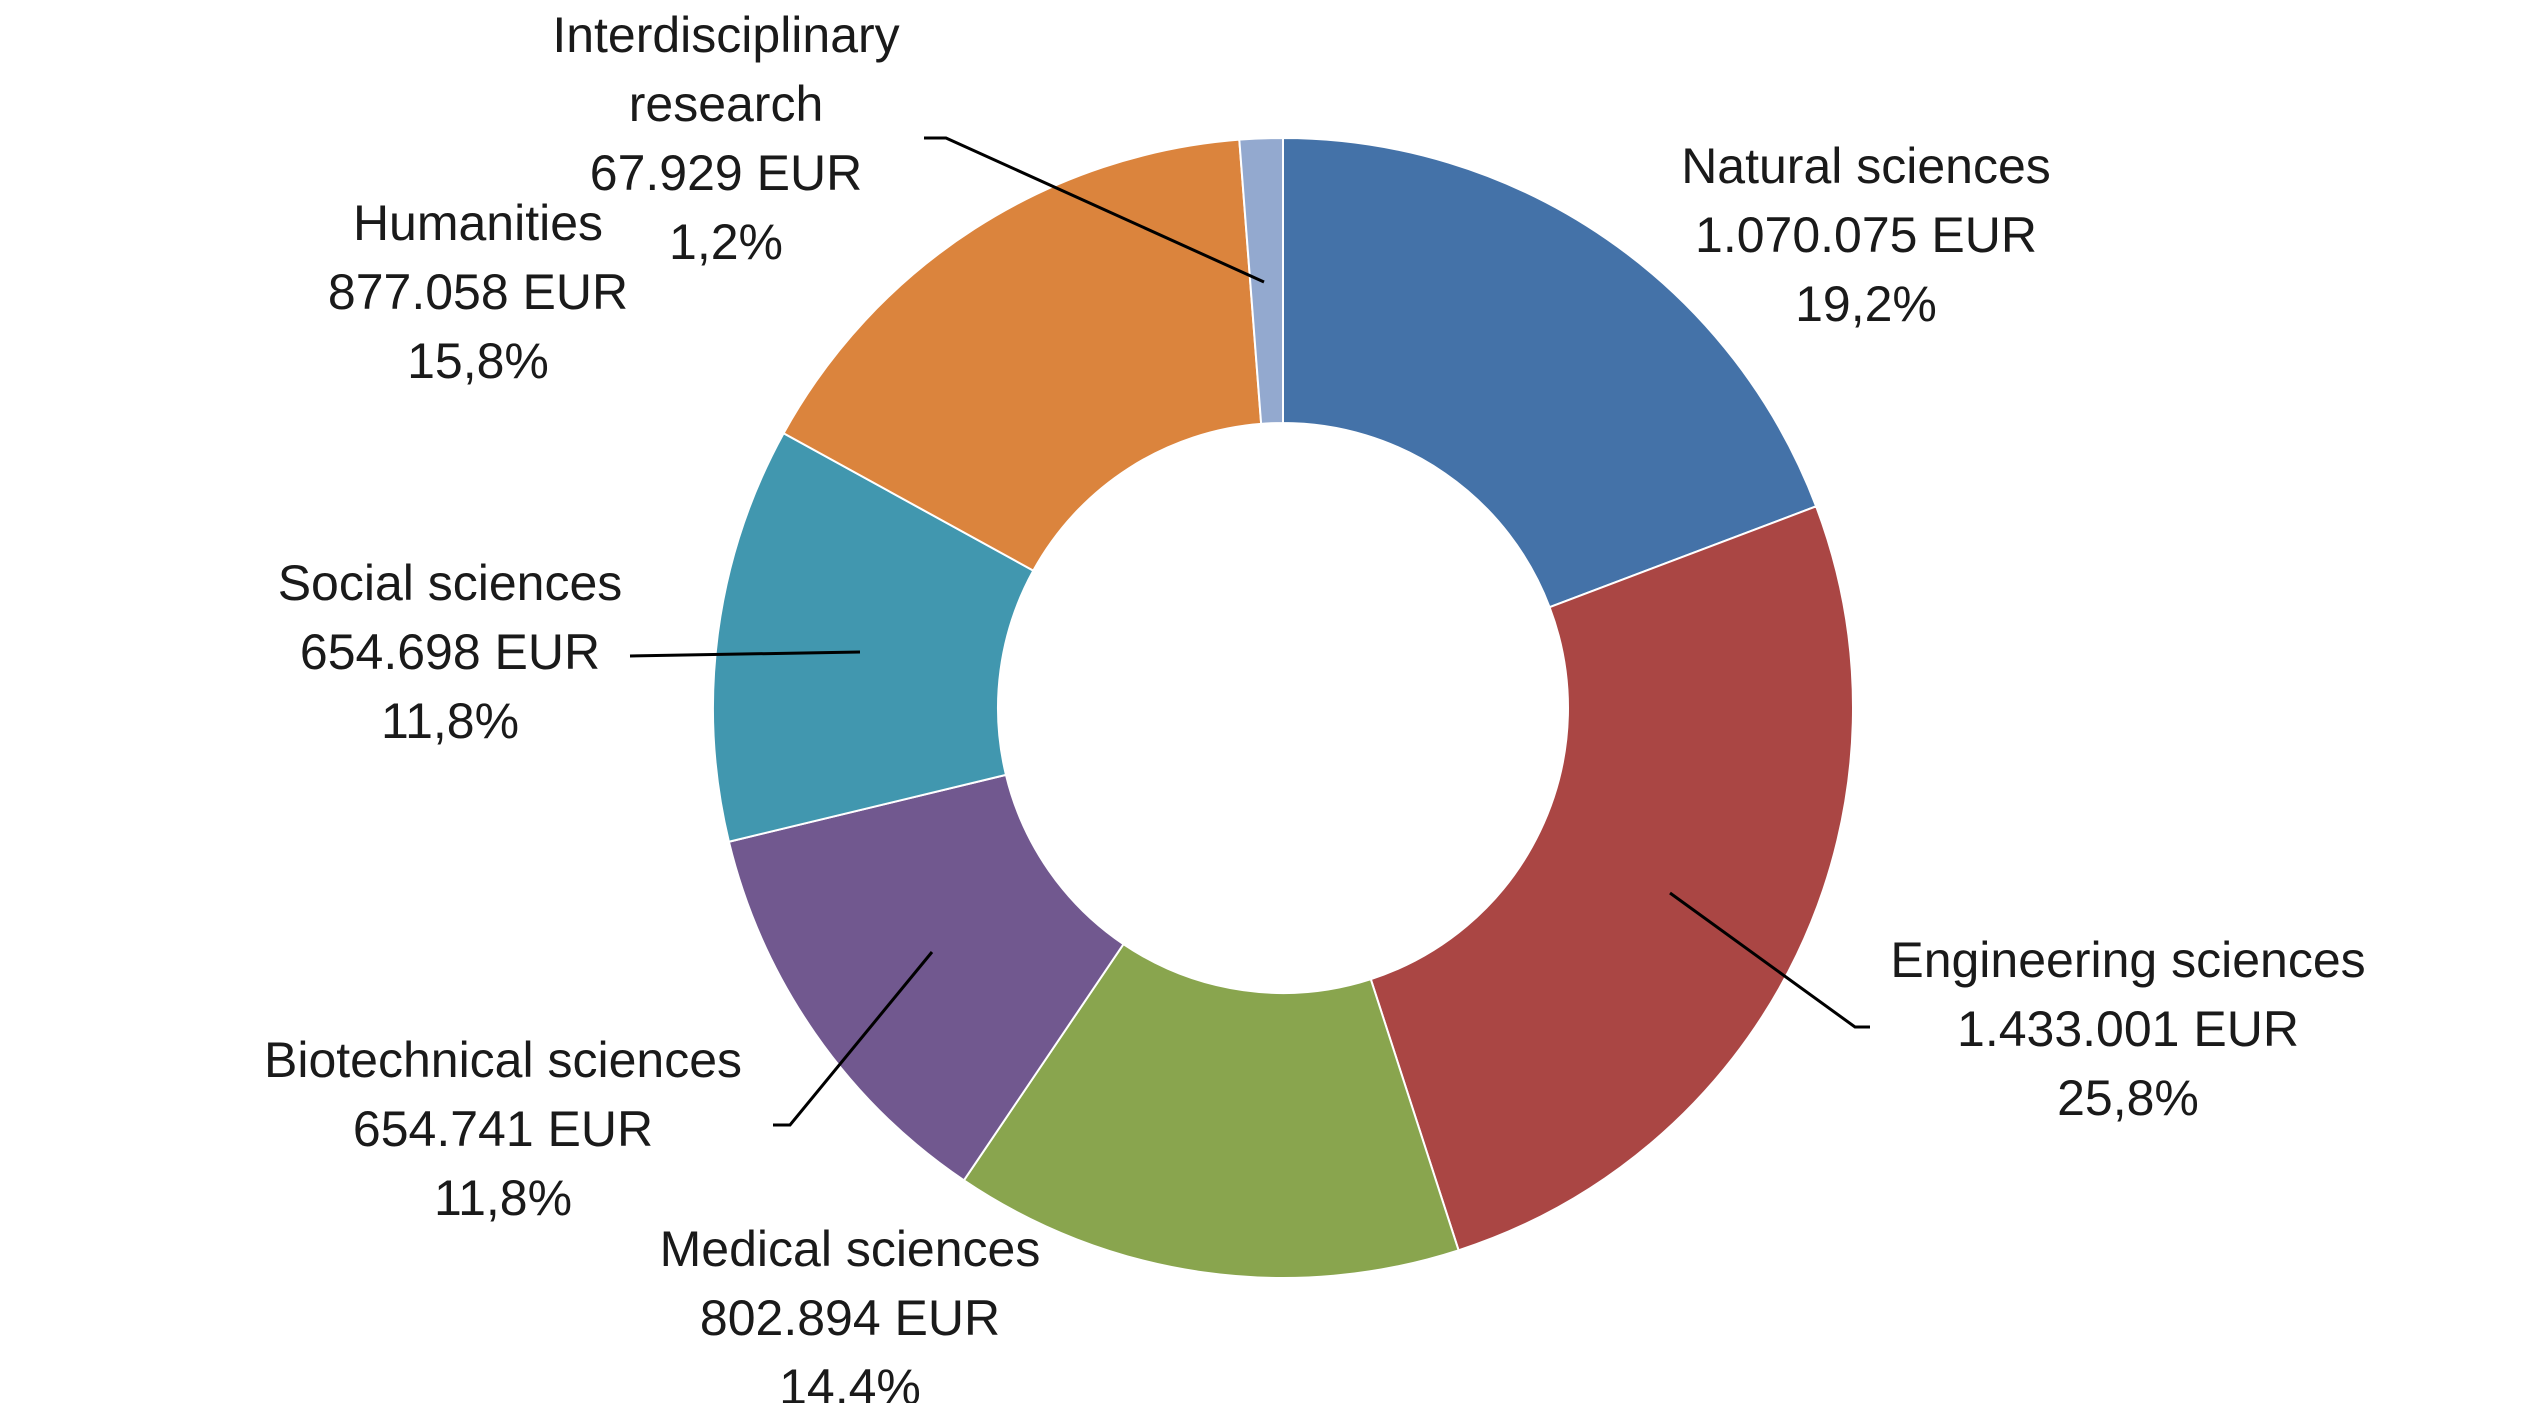 The width and height of the screenshot is (2539, 1403). I want to click on label-medical-sciences-name: Medical sciences, so click(850, 1249).